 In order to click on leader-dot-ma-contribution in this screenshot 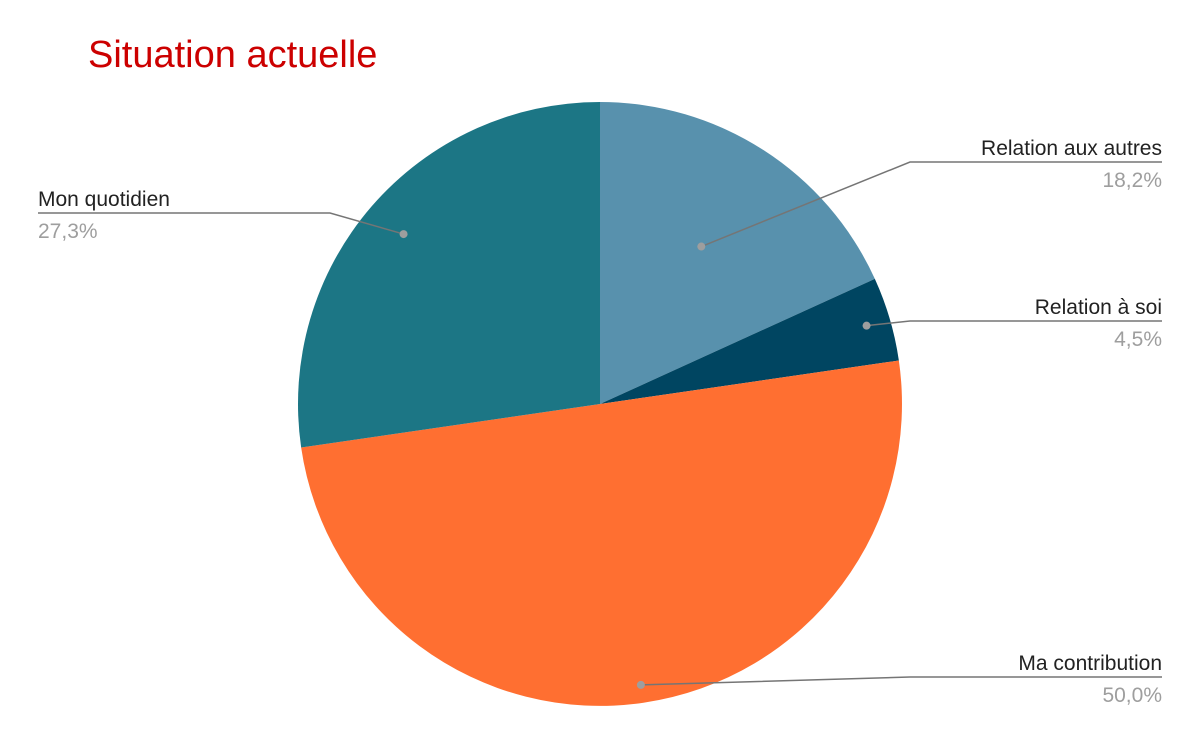, I will do `click(640, 684)`.